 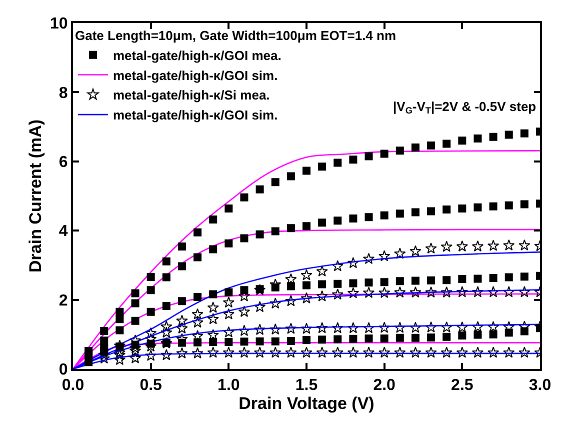 I want to click on y-tick-label: 2, so click(x=63, y=301).